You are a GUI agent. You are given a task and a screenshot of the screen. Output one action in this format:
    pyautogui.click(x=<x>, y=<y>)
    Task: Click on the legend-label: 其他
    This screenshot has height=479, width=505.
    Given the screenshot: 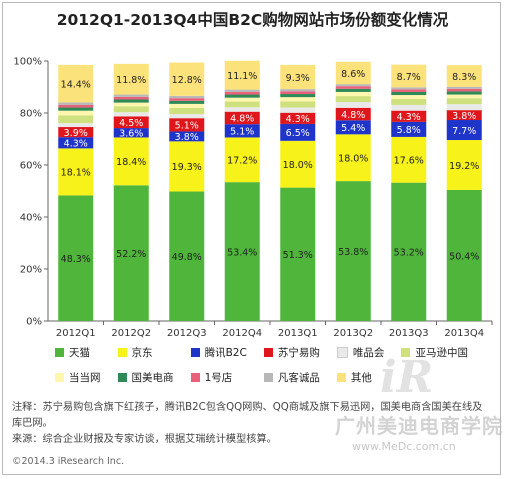 What is the action you would take?
    pyautogui.click(x=361, y=378)
    